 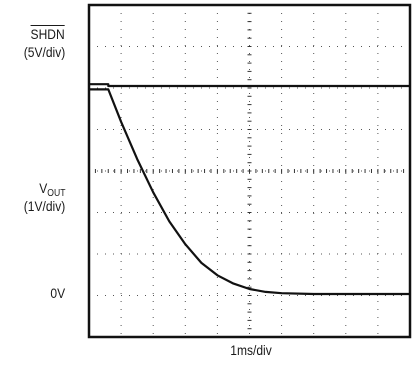 What do you see at coordinates (44, 52) in the screenshot?
I see `shdn-scale-label: (5V/div)` at bounding box center [44, 52].